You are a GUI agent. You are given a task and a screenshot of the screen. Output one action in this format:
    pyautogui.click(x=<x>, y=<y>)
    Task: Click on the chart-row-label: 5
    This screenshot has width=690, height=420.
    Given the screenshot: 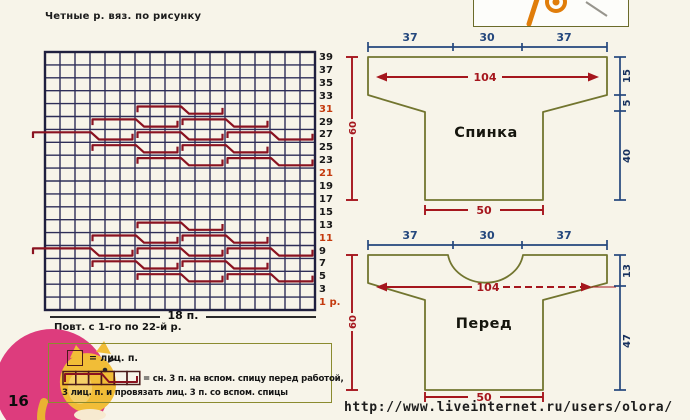 What is the action you would take?
    pyautogui.click(x=322, y=277)
    